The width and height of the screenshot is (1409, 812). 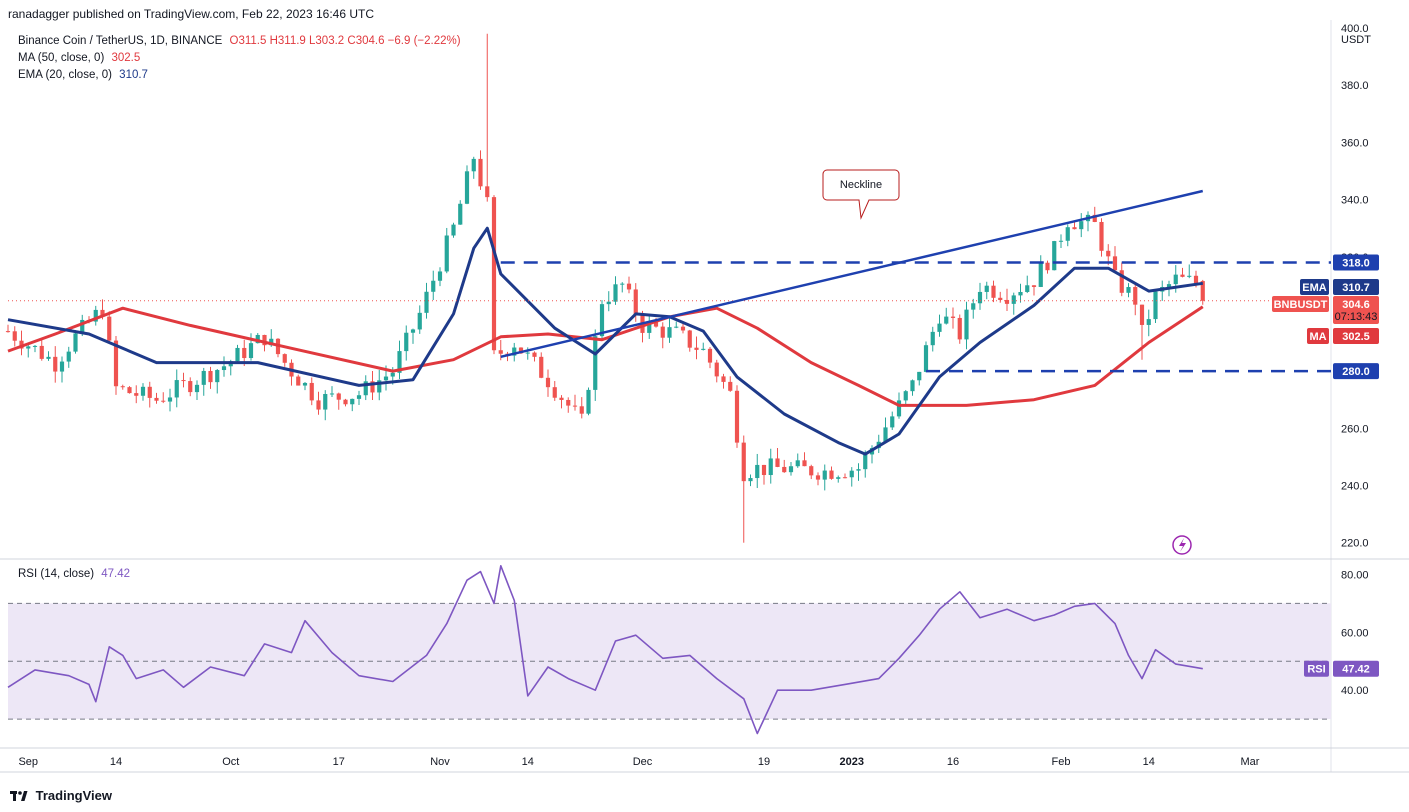 What do you see at coordinates (116, 574) in the screenshot?
I see `rsi-value: 47.42` at bounding box center [116, 574].